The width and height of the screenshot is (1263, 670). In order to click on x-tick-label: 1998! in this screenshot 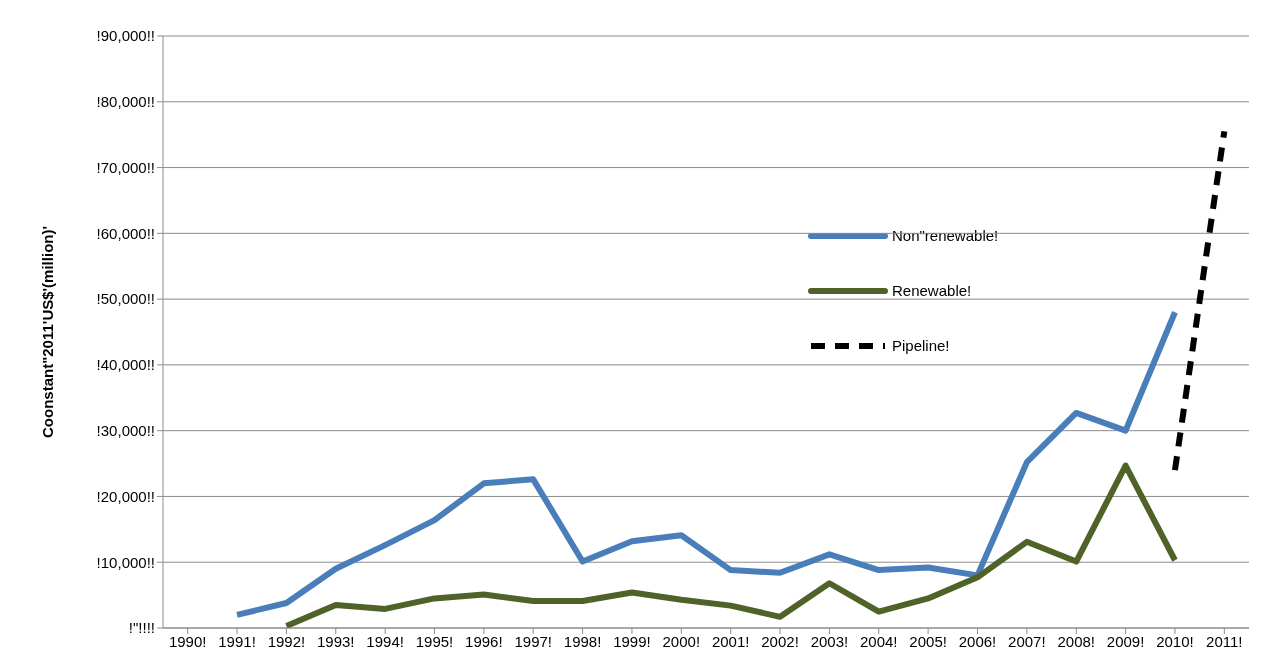, I will do `click(582, 641)`.